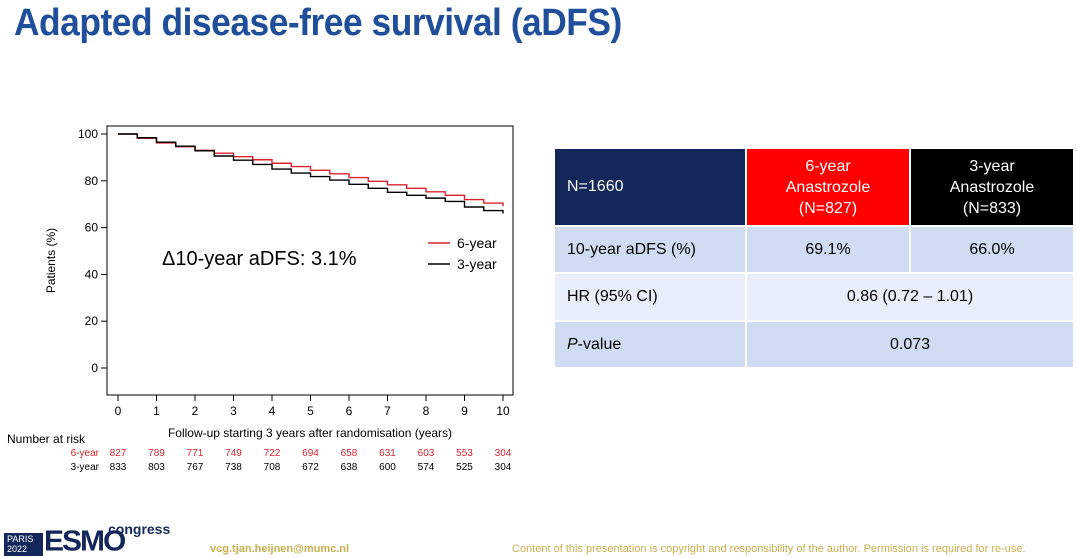 This screenshot has height=558, width=1077. Describe the element at coordinates (195, 453) in the screenshot. I see `risk-value-6-year: 771` at that location.